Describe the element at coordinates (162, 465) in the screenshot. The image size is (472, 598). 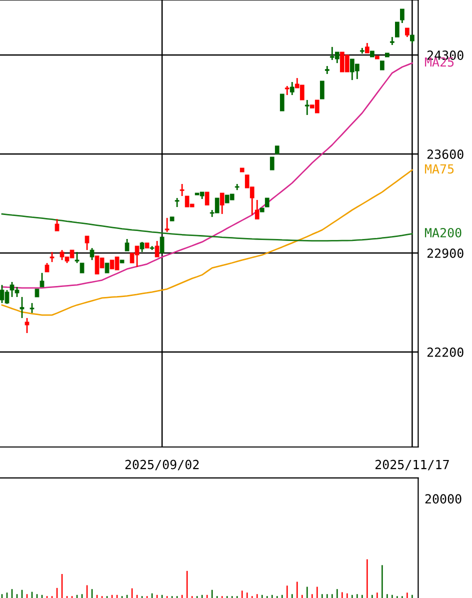
I see `x-tick-label: 2025/09/02` at that location.